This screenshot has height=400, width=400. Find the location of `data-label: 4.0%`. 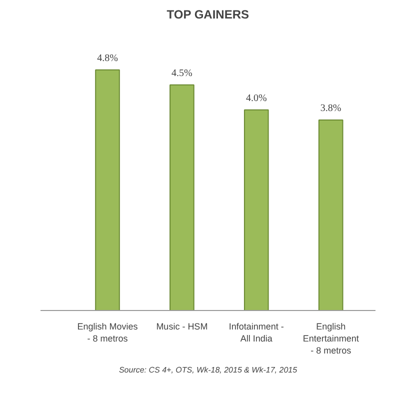

data-label: 4.0% is located at coordinates (256, 98).